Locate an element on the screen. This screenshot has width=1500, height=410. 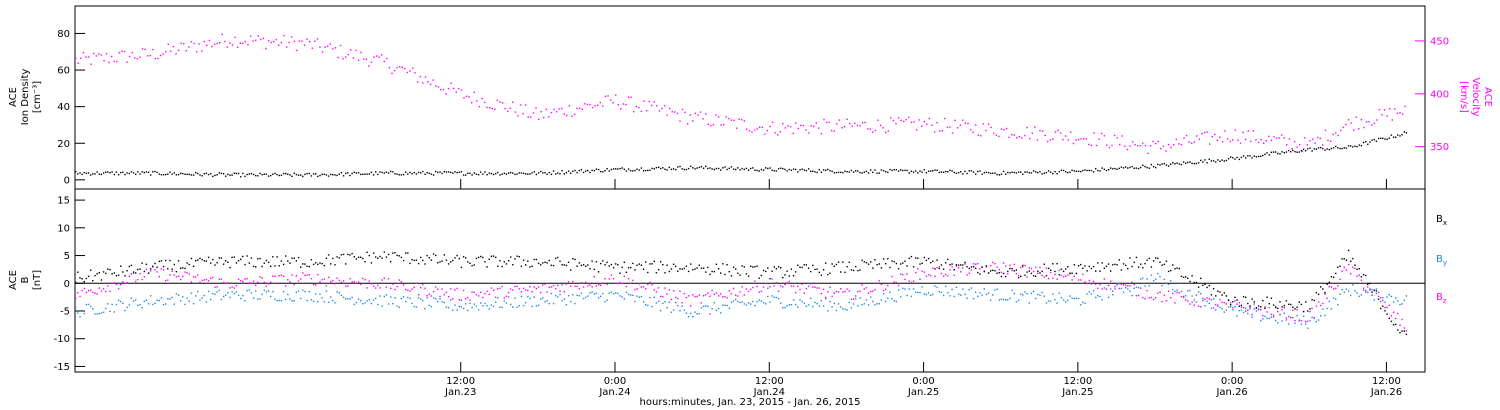
time-axis-tick-label: 12:00 is located at coordinates (460, 381).